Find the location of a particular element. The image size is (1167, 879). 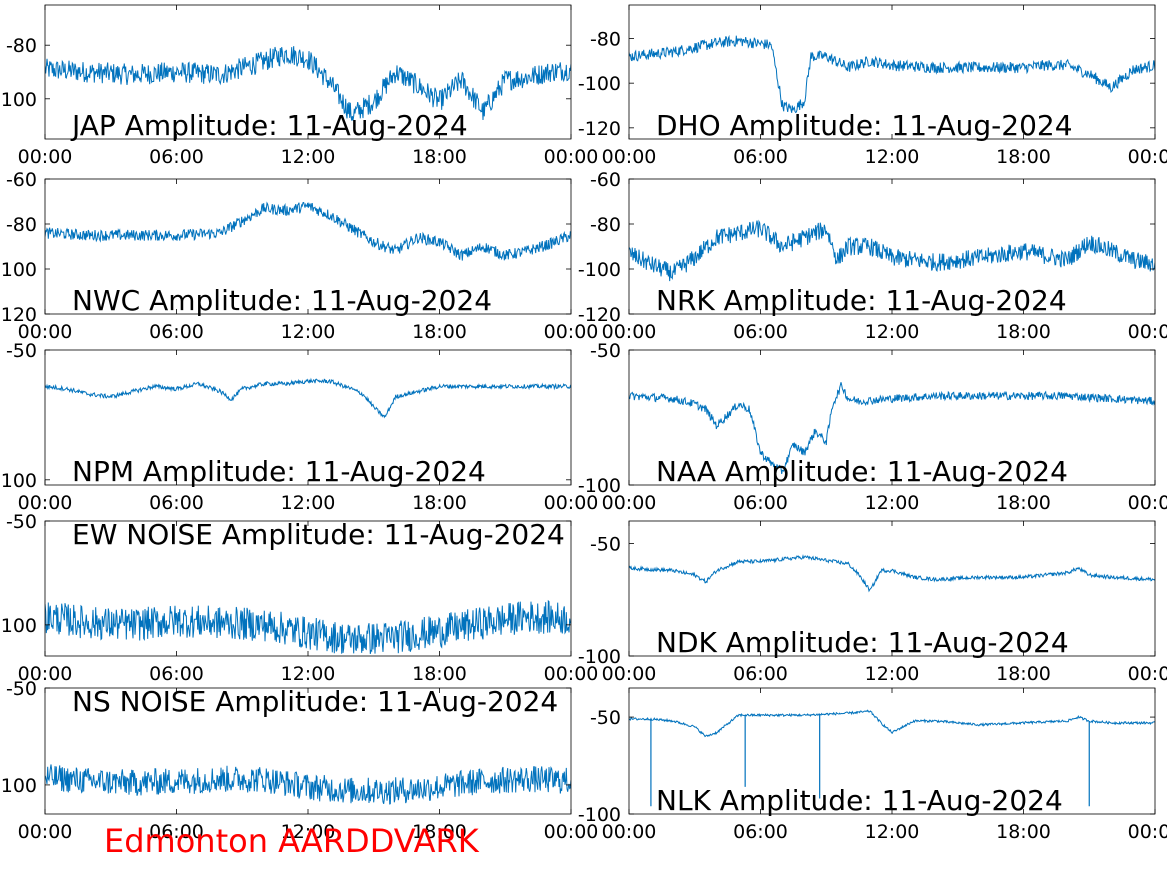

chart-title: EW NOISE Amplitude: 11-Aug-2024 is located at coordinates (318, 534).